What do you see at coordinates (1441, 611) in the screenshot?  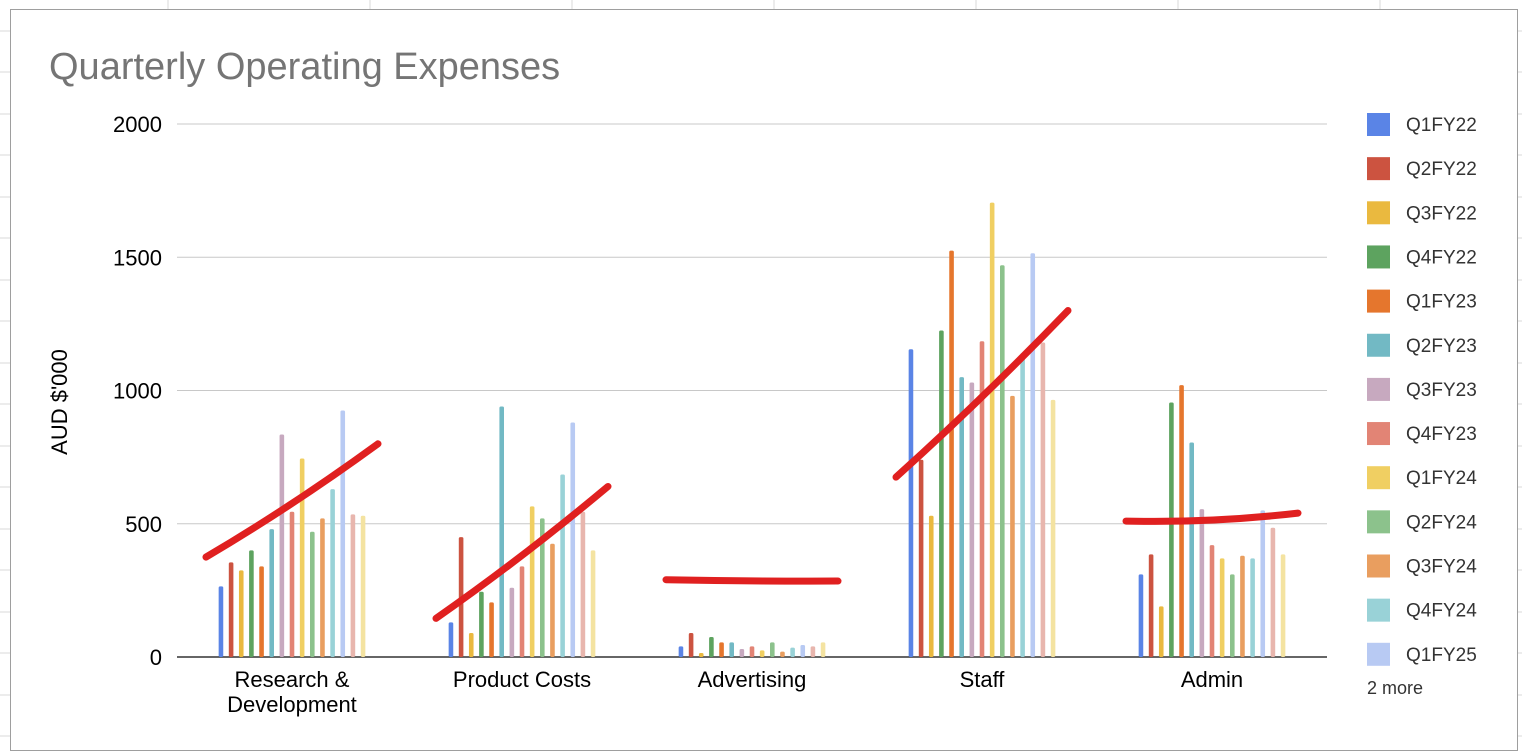 I see `legend-label: Q4FY24` at bounding box center [1441, 611].